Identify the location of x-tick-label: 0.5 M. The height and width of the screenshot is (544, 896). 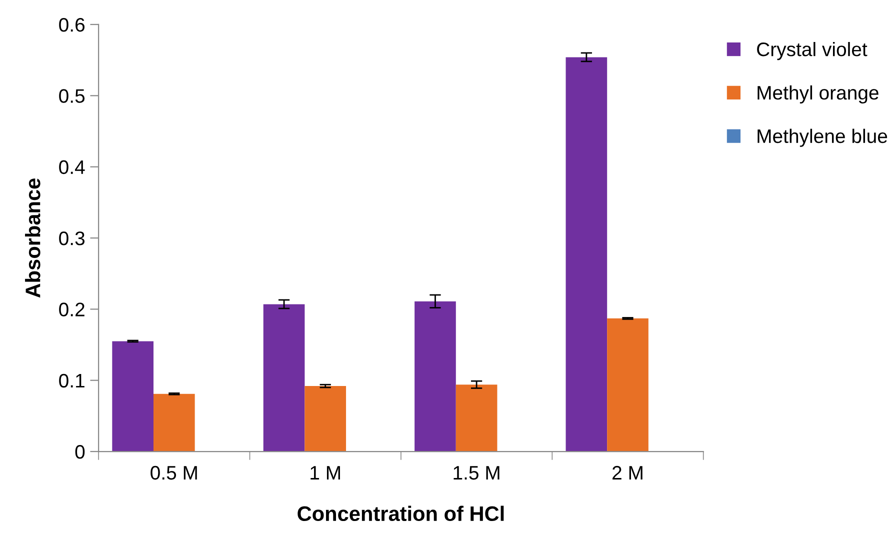
(173, 473).